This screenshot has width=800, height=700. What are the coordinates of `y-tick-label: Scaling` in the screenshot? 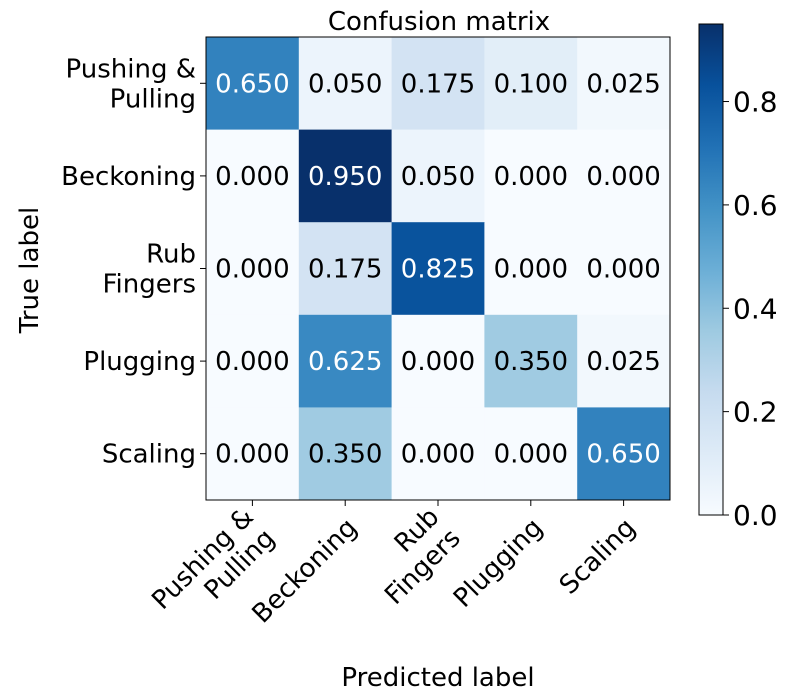 It's located at (149, 455).